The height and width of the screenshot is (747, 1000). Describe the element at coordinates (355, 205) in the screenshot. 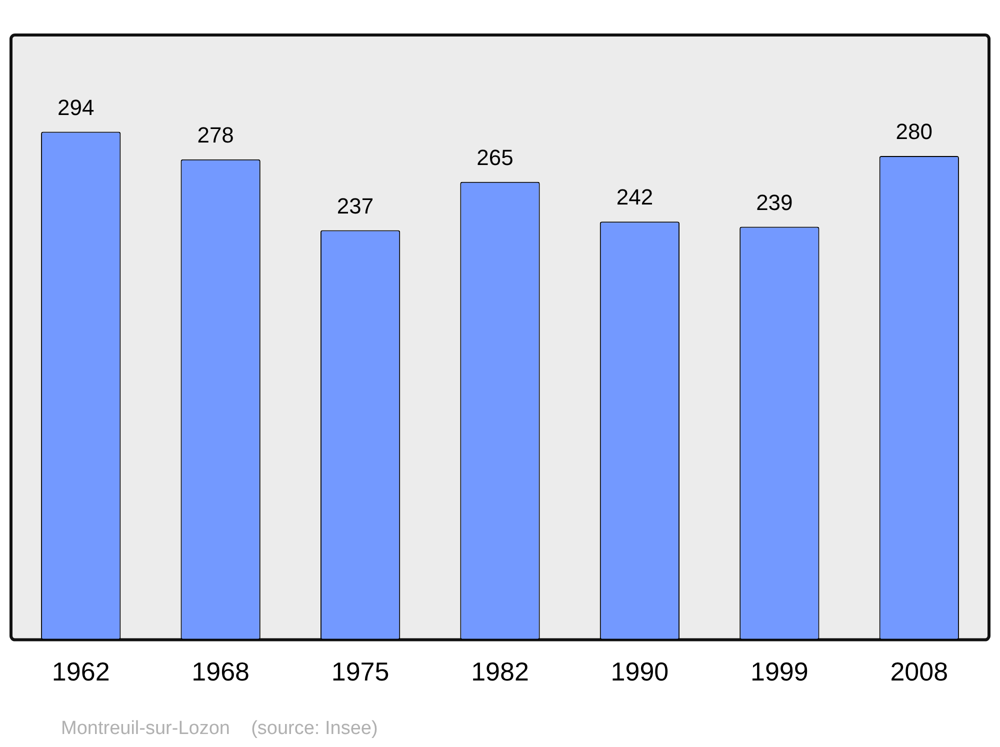

I see `data-label: 237` at that location.